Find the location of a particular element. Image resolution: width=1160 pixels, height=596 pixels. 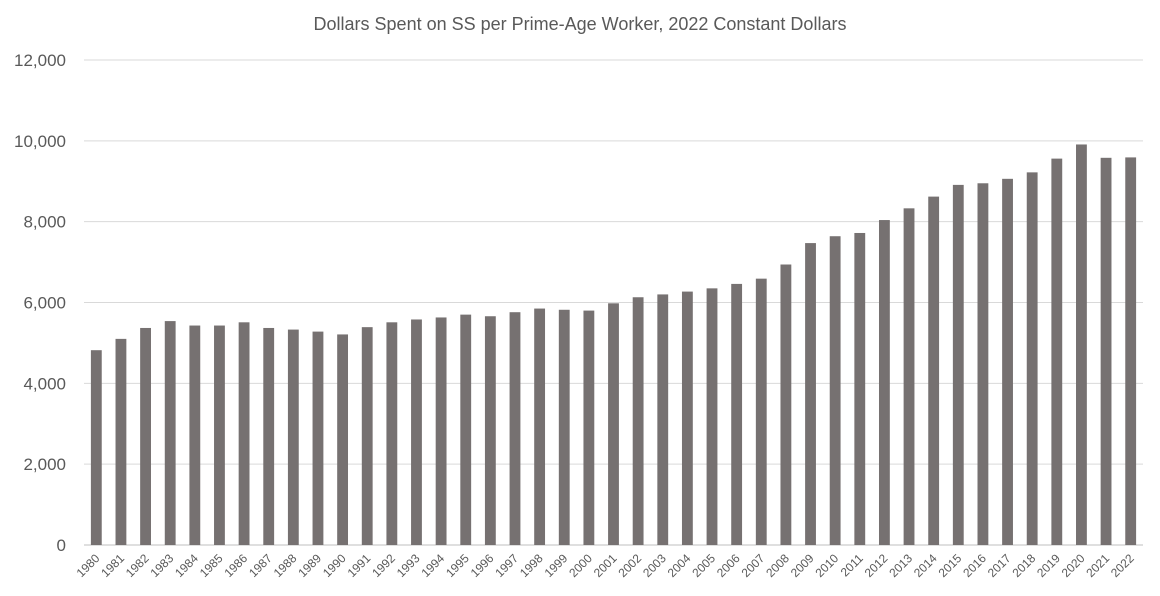

x-tick-label: 2003 is located at coordinates (654, 565).